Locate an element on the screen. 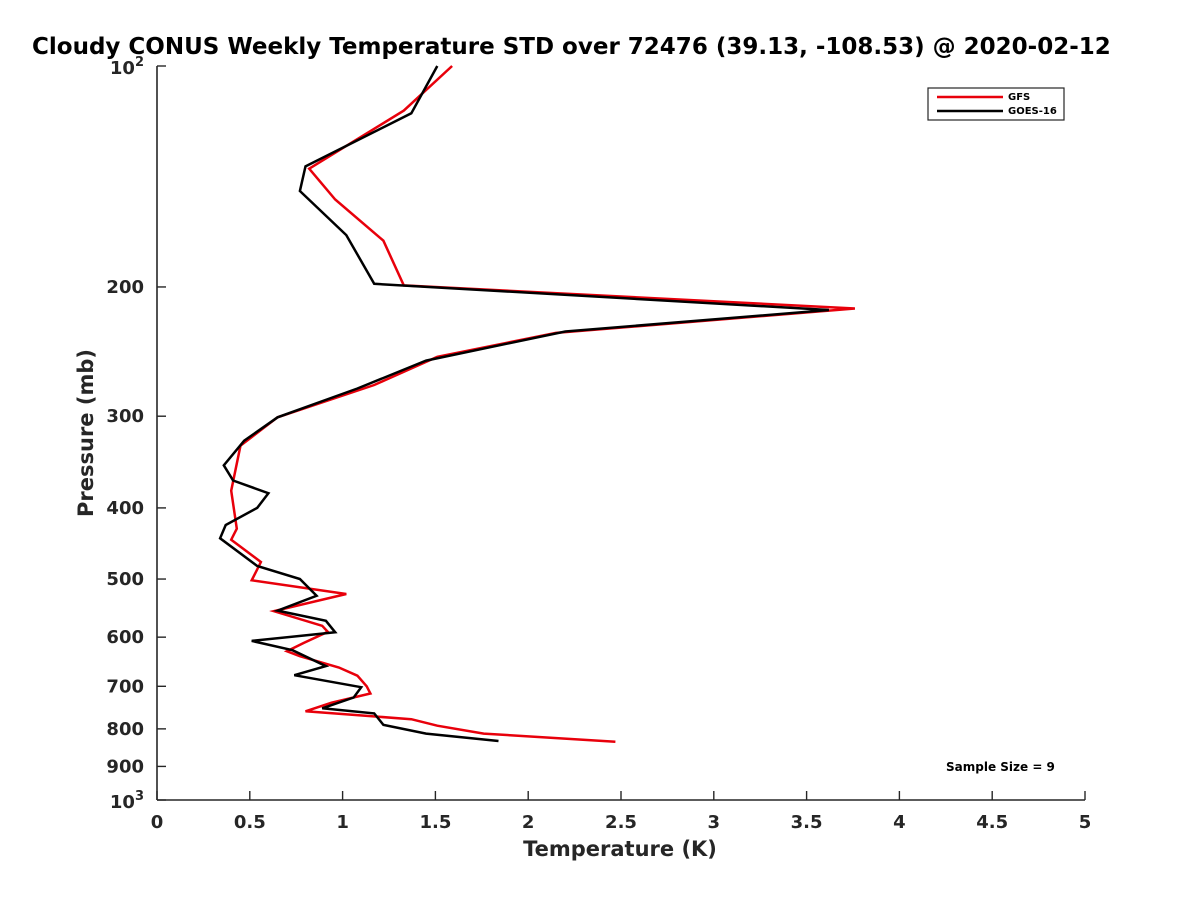 This screenshot has width=1200, height=900. x-tick-label: 4.5 is located at coordinates (992, 822).